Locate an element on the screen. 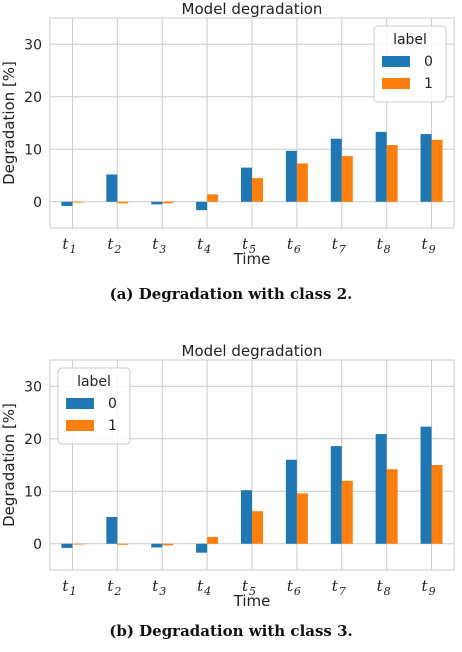 The image size is (462, 652). caption-b: (b) Degradation with class 3. is located at coordinates (231, 631).